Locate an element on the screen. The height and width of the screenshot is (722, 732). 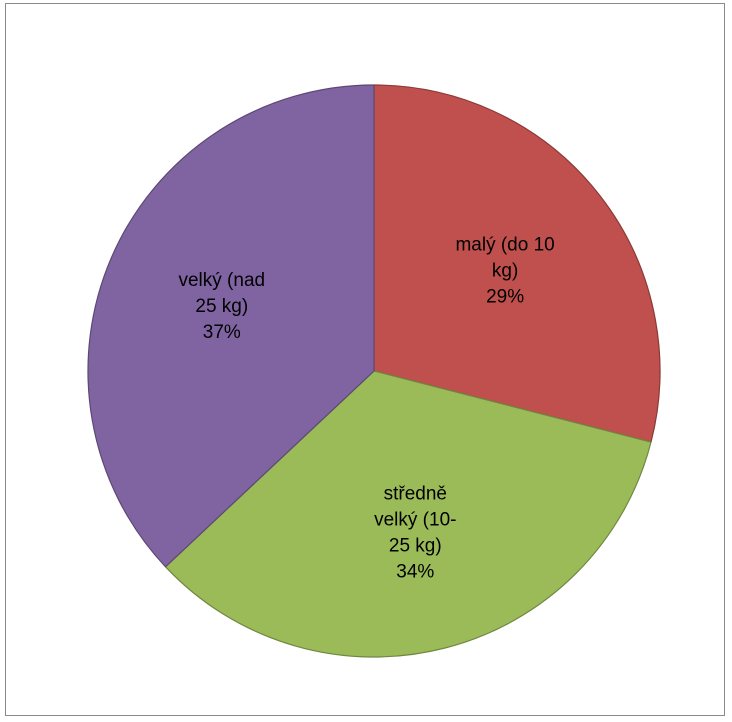
slice-1-label-line: malý (do 10 is located at coordinates (504, 244).